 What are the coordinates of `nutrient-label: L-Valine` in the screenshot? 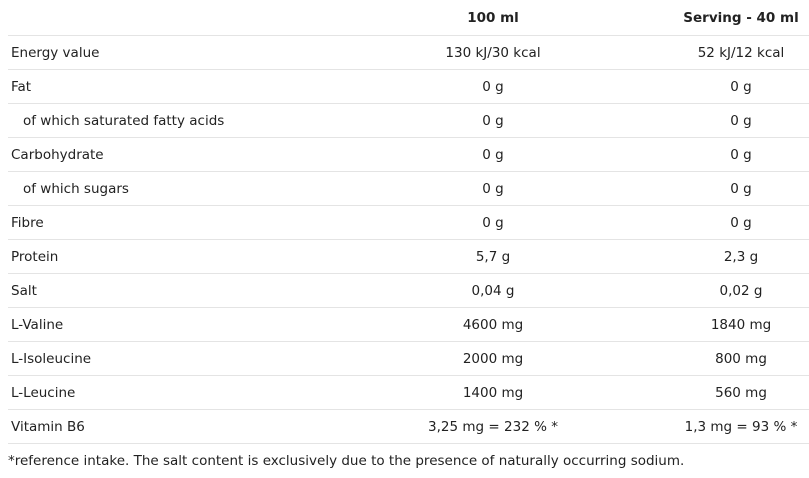 It's located at (37, 325).